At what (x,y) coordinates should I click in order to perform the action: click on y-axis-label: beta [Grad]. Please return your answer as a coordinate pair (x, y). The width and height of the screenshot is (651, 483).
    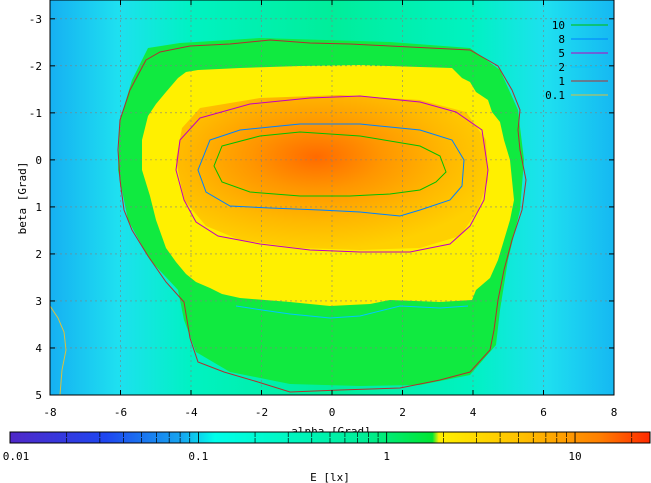
    Looking at the image, I should click on (22, 198).